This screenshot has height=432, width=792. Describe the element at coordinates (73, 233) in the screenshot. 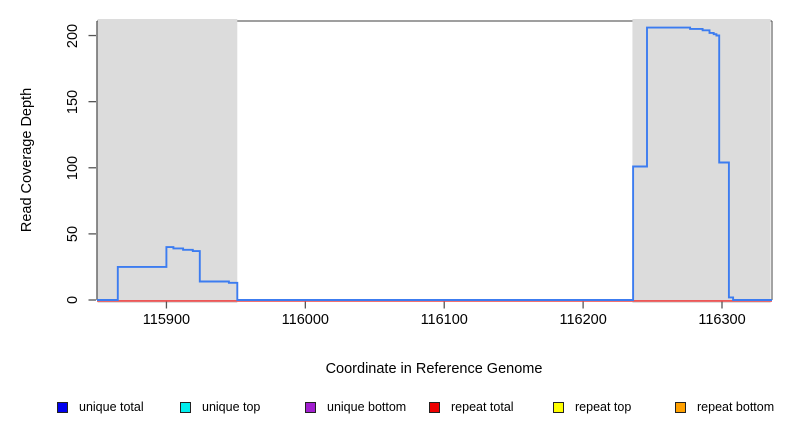

I see `y-tick-label: 50` at that location.